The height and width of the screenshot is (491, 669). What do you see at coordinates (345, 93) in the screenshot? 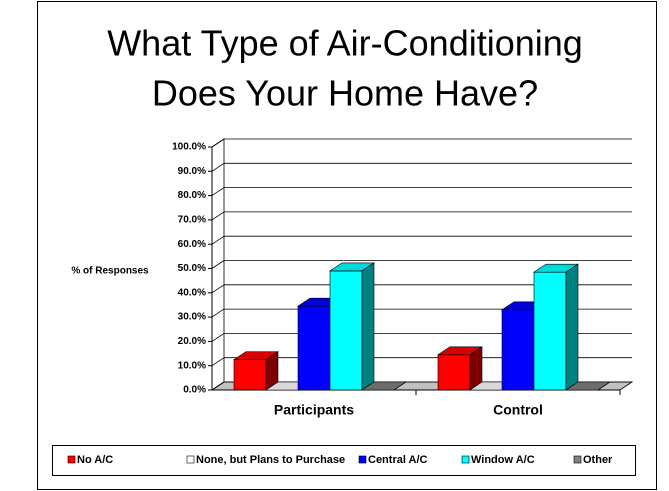
I see `title-line: Does Your Home Have?` at bounding box center [345, 93].